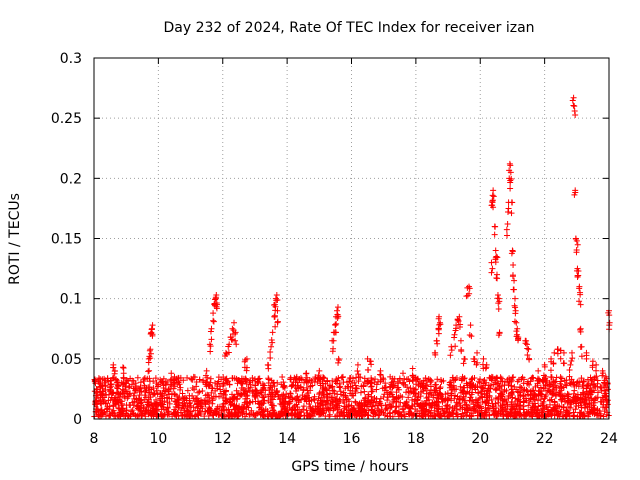 The image size is (640, 480). What do you see at coordinates (66, 240) in the screenshot?
I see `y-tick-label: 0.15` at bounding box center [66, 240].